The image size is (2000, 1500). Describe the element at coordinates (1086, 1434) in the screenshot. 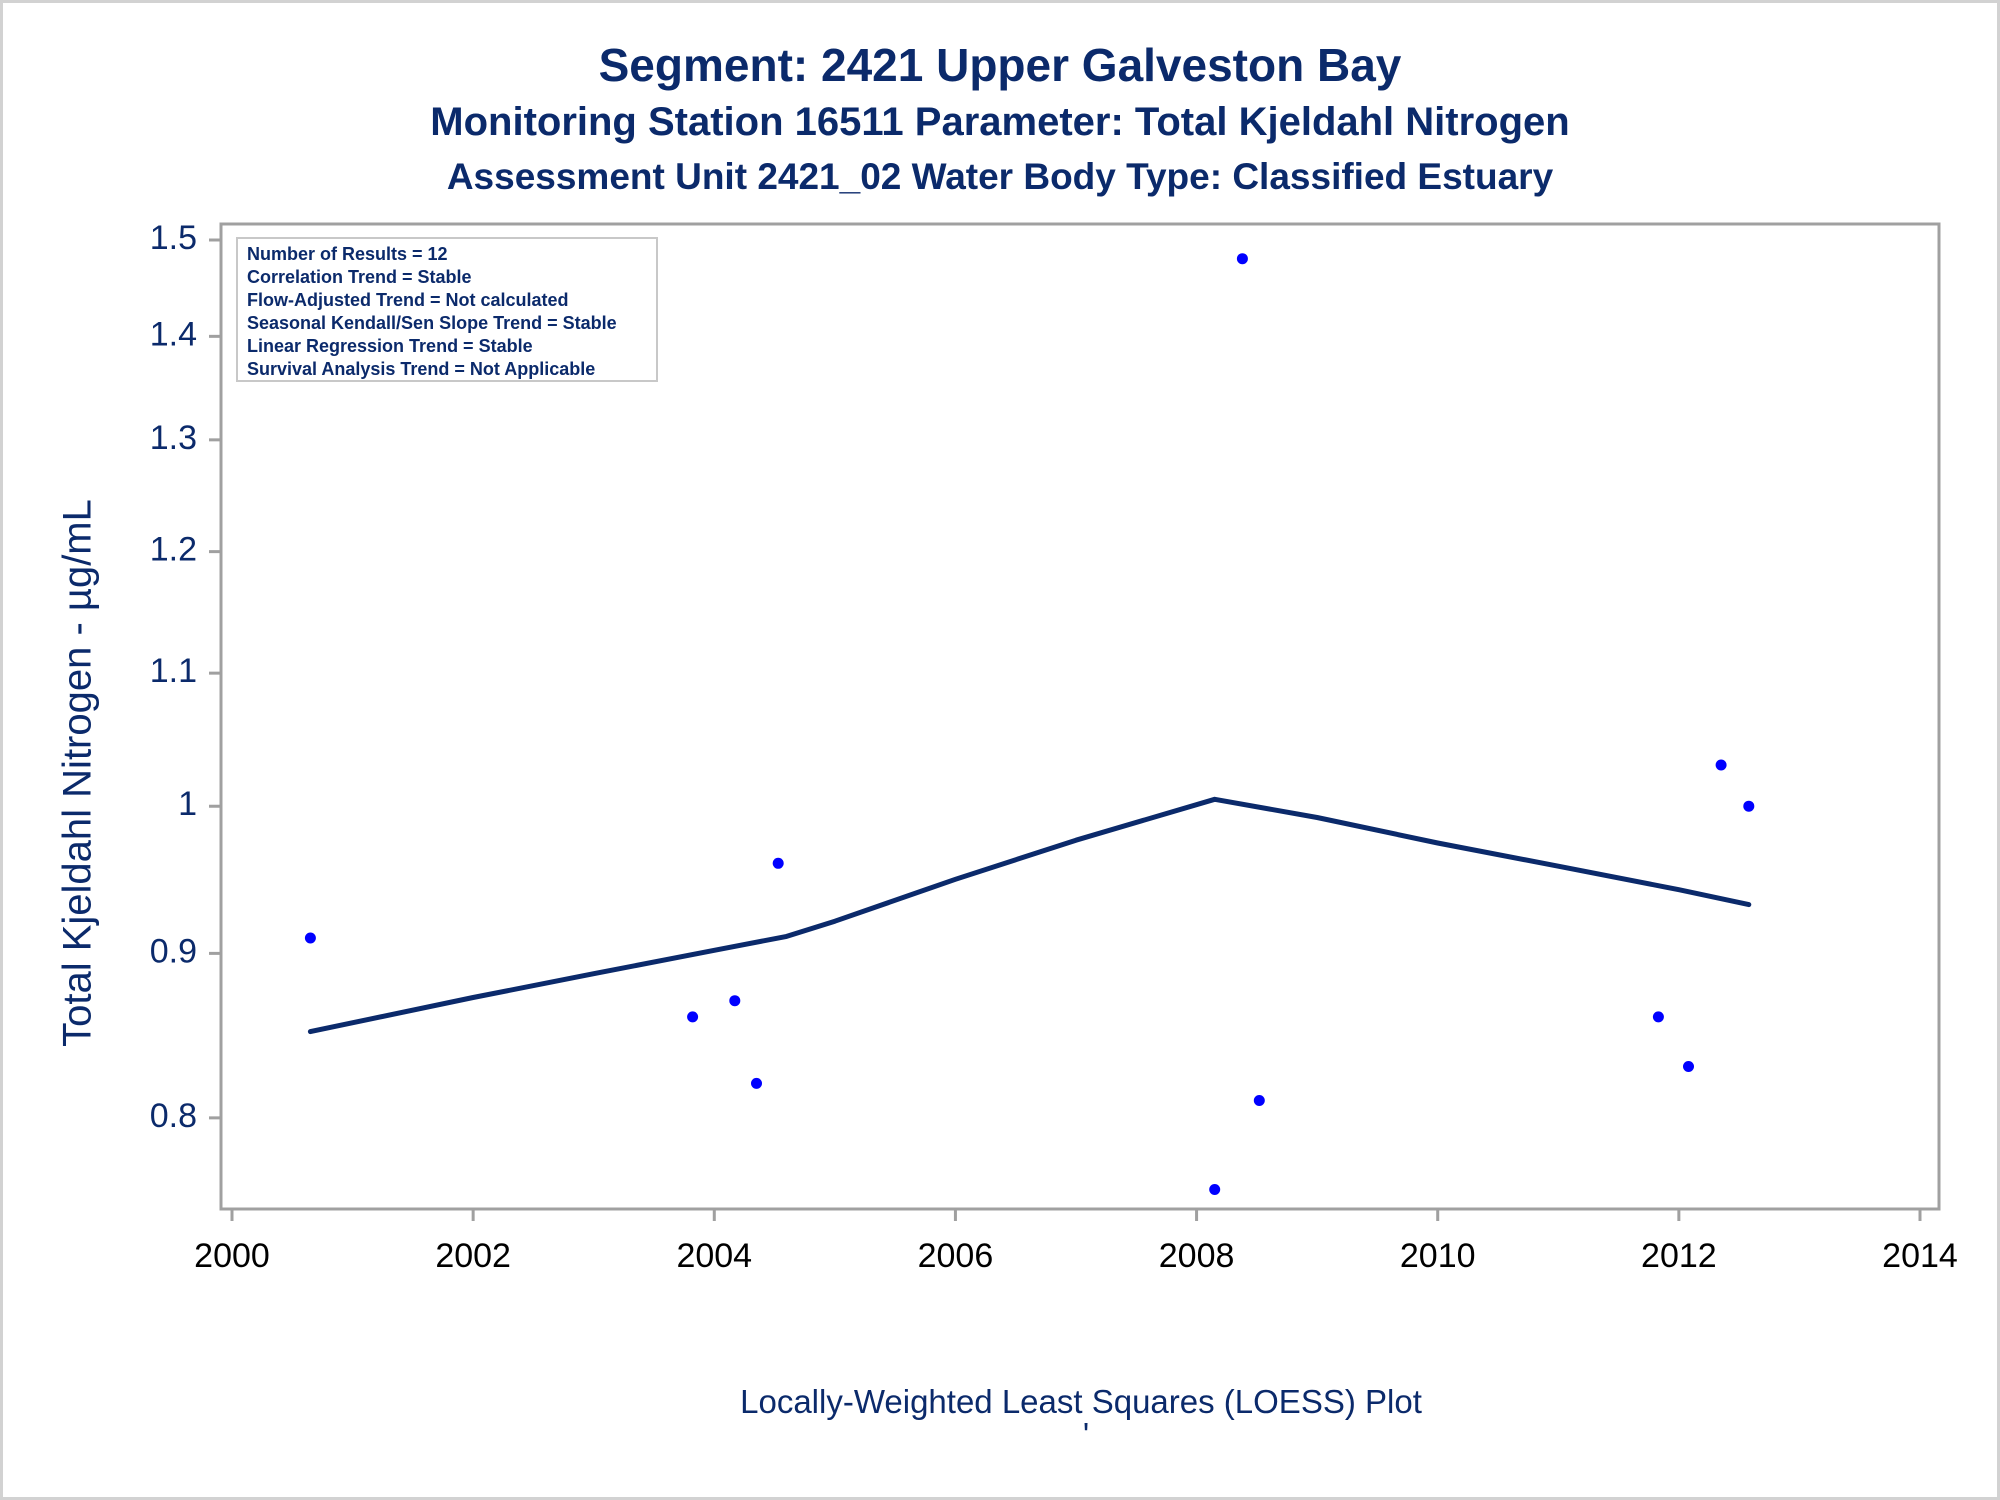

I see `footnote: '` at that location.